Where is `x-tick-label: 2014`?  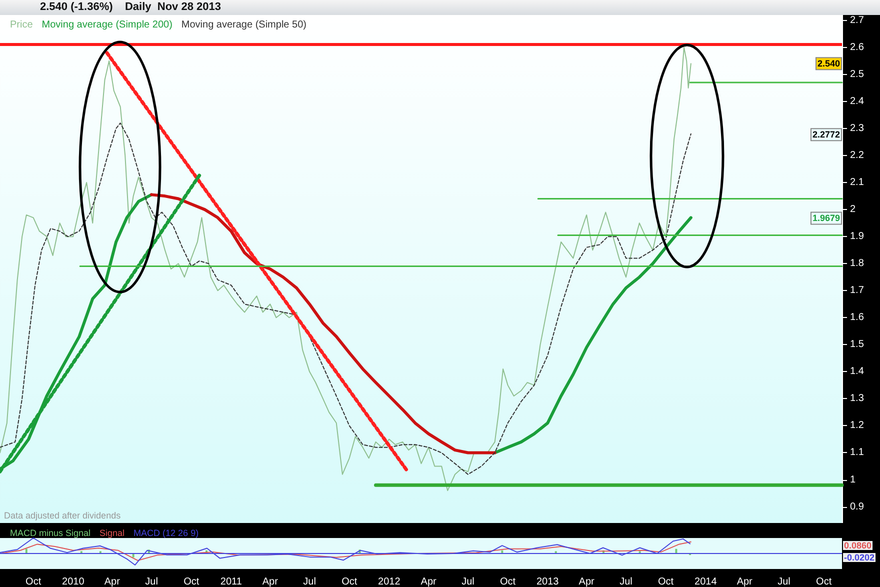 x-tick-label: 2014 is located at coordinates (706, 581).